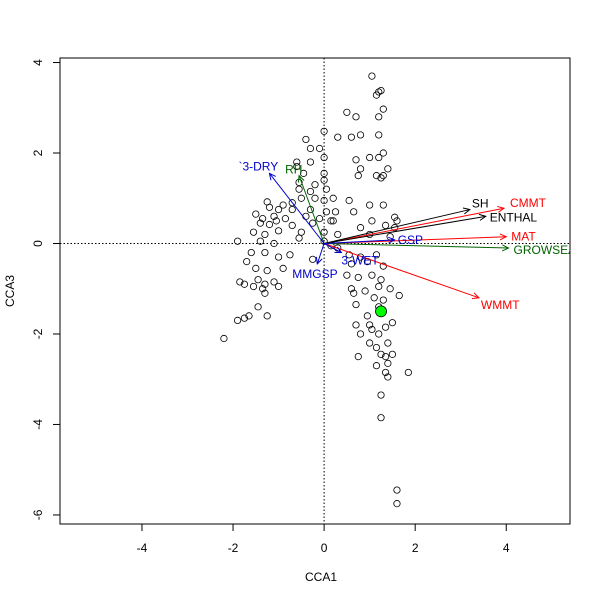 The height and width of the screenshot is (600, 600). I want to click on vector-label: WMMT, so click(500, 305).